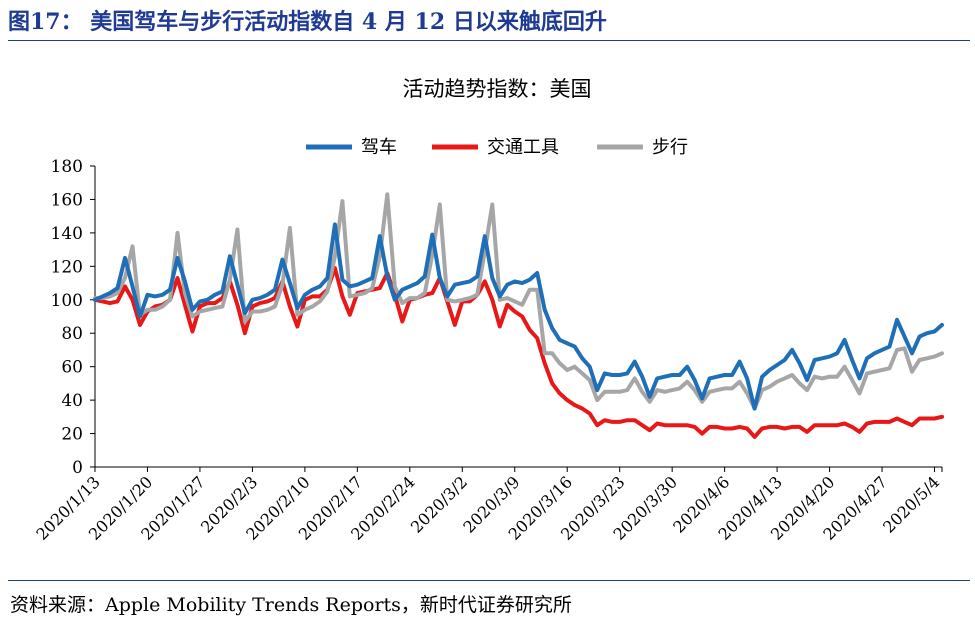 The width and height of the screenshot is (975, 622). Describe the element at coordinates (77, 468) in the screenshot. I see `y-tick-label: 0` at that location.